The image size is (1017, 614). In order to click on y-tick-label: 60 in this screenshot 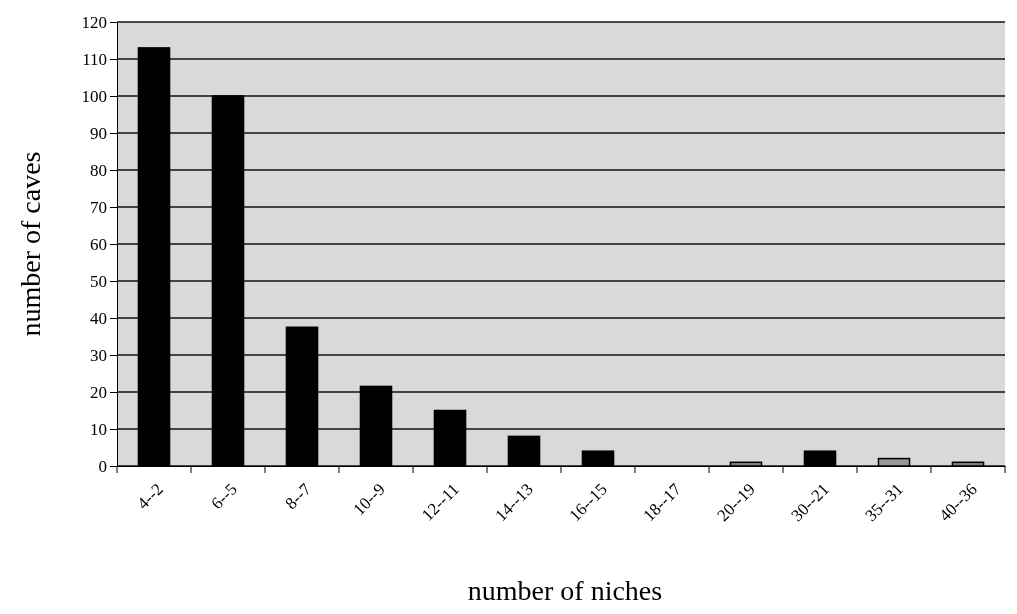, I will do `click(98, 244)`.